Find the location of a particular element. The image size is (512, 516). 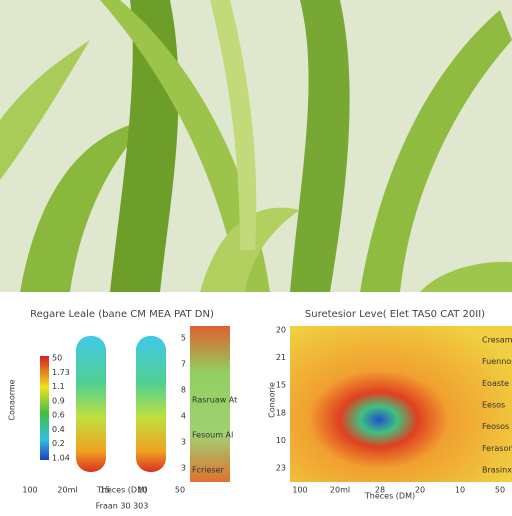

left-x-label: Theces (DM) is located at coordinates (121, 490).